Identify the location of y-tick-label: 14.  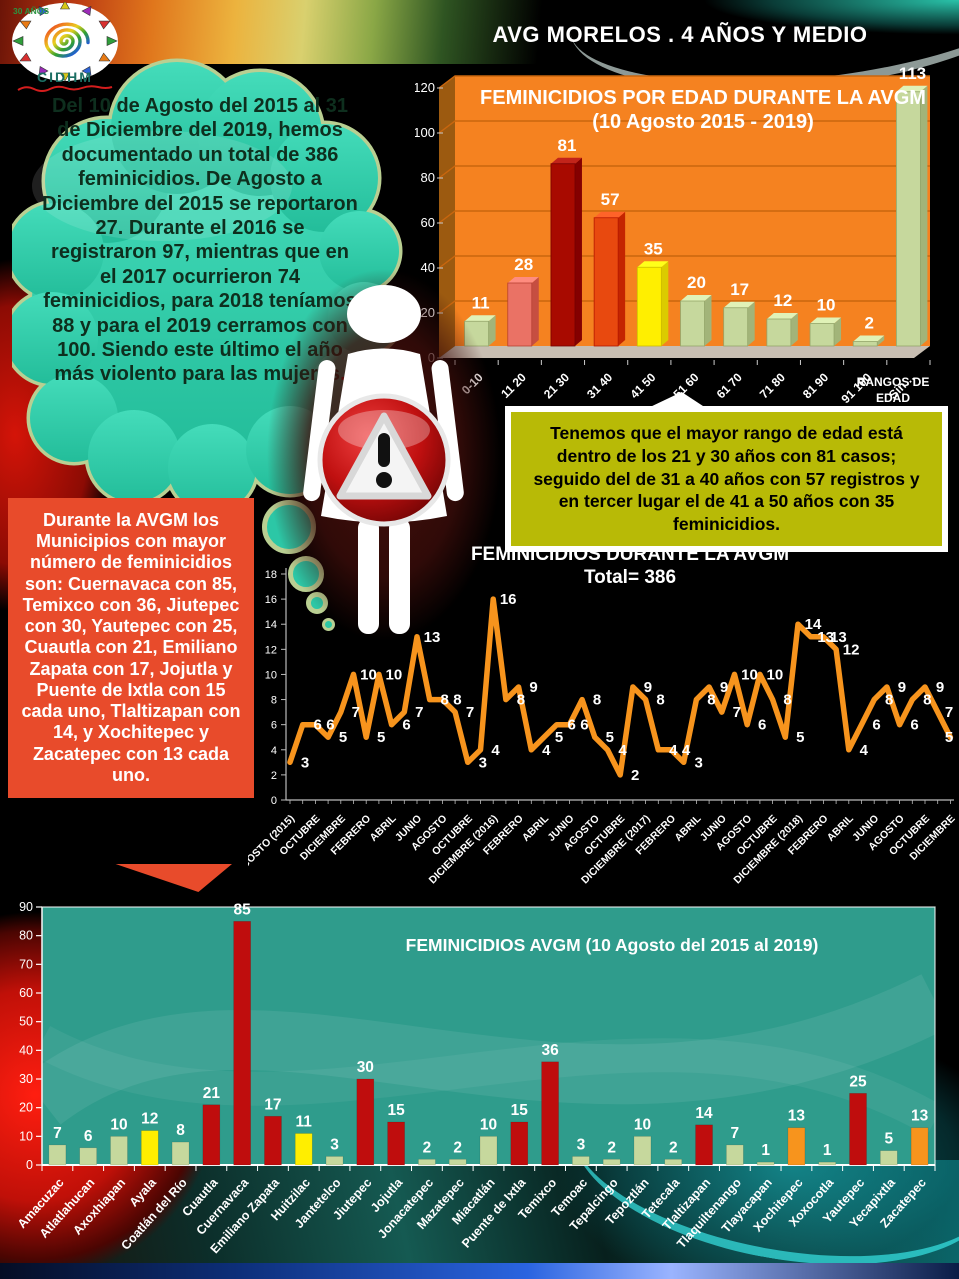
(271, 625).